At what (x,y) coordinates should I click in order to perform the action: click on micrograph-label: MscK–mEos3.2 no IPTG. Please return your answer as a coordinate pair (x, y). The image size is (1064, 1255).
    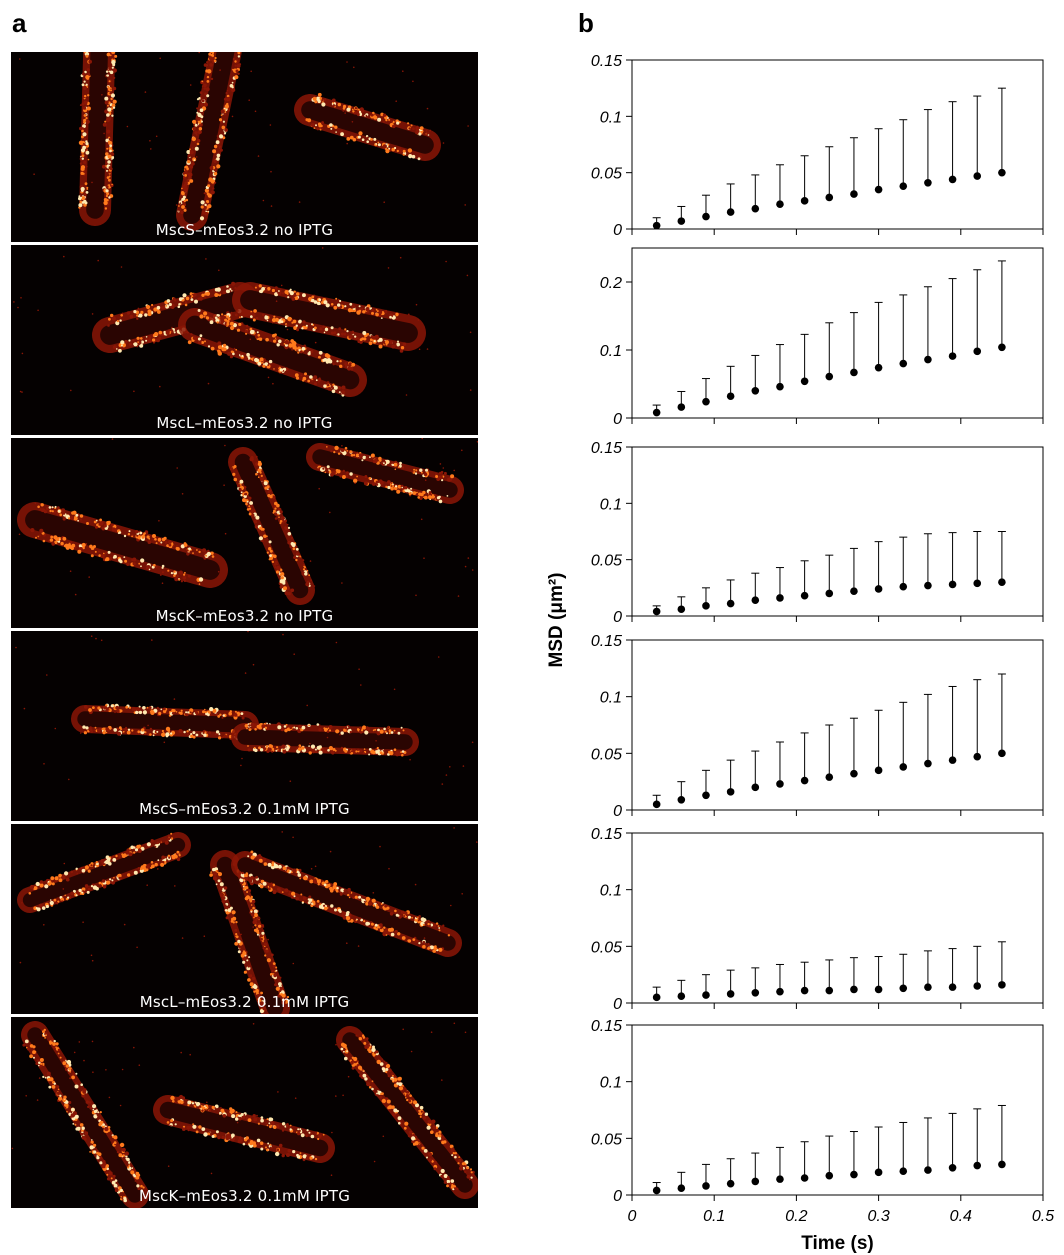
    Looking at the image, I should click on (244, 616).